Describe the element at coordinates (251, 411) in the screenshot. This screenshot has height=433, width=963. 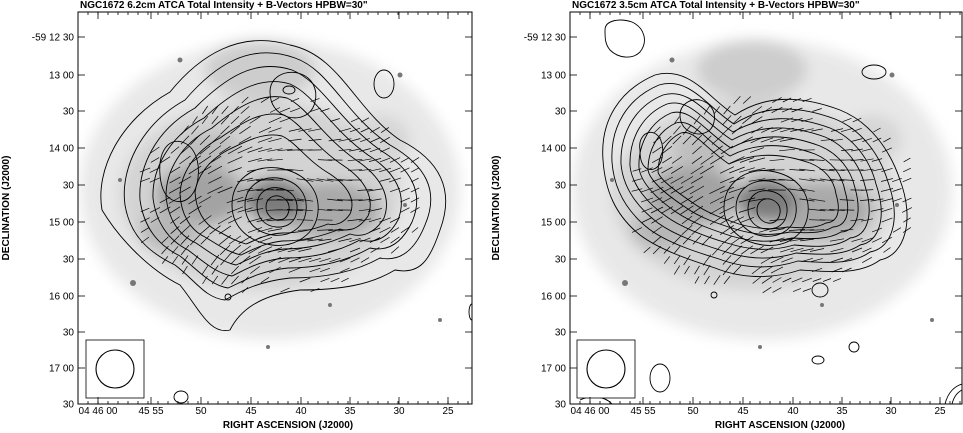
I see `x-tick-label: 45` at that location.